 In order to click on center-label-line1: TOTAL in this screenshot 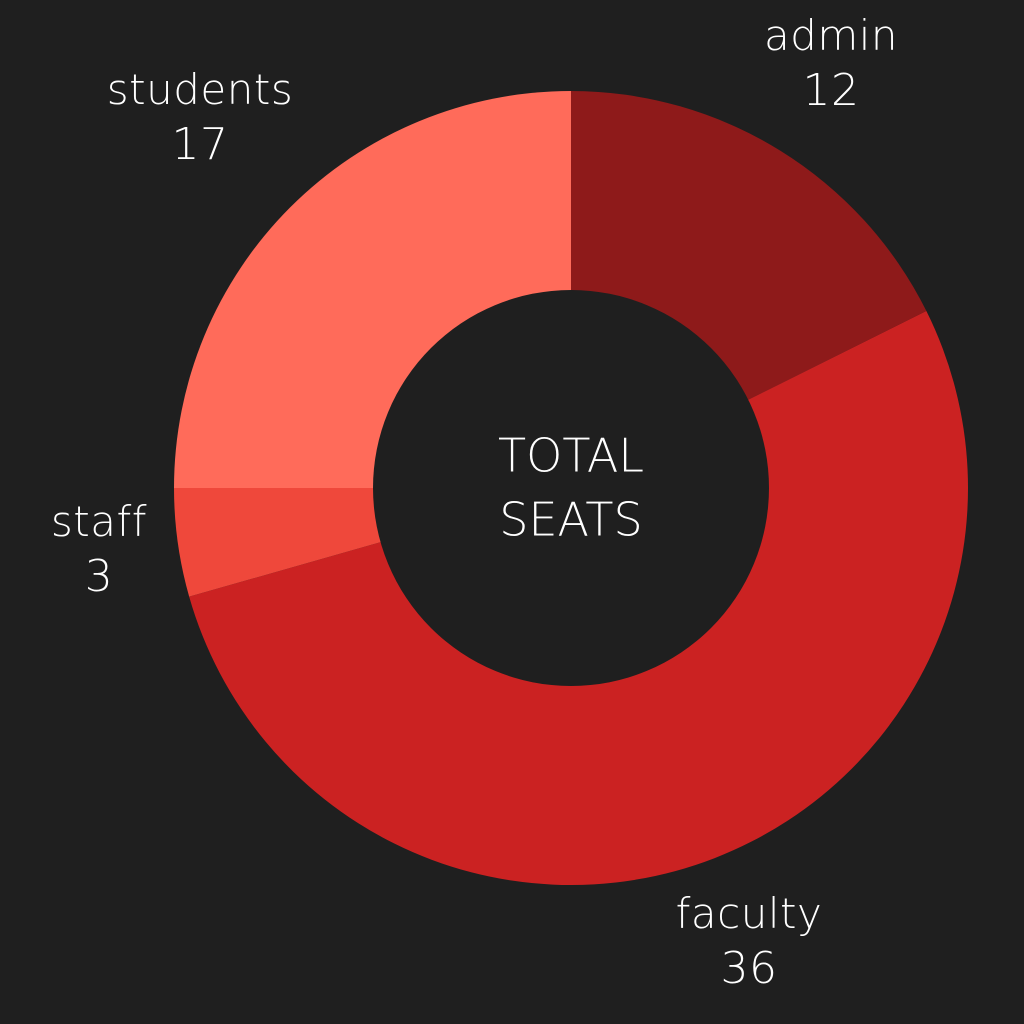, I will do `click(571, 455)`.